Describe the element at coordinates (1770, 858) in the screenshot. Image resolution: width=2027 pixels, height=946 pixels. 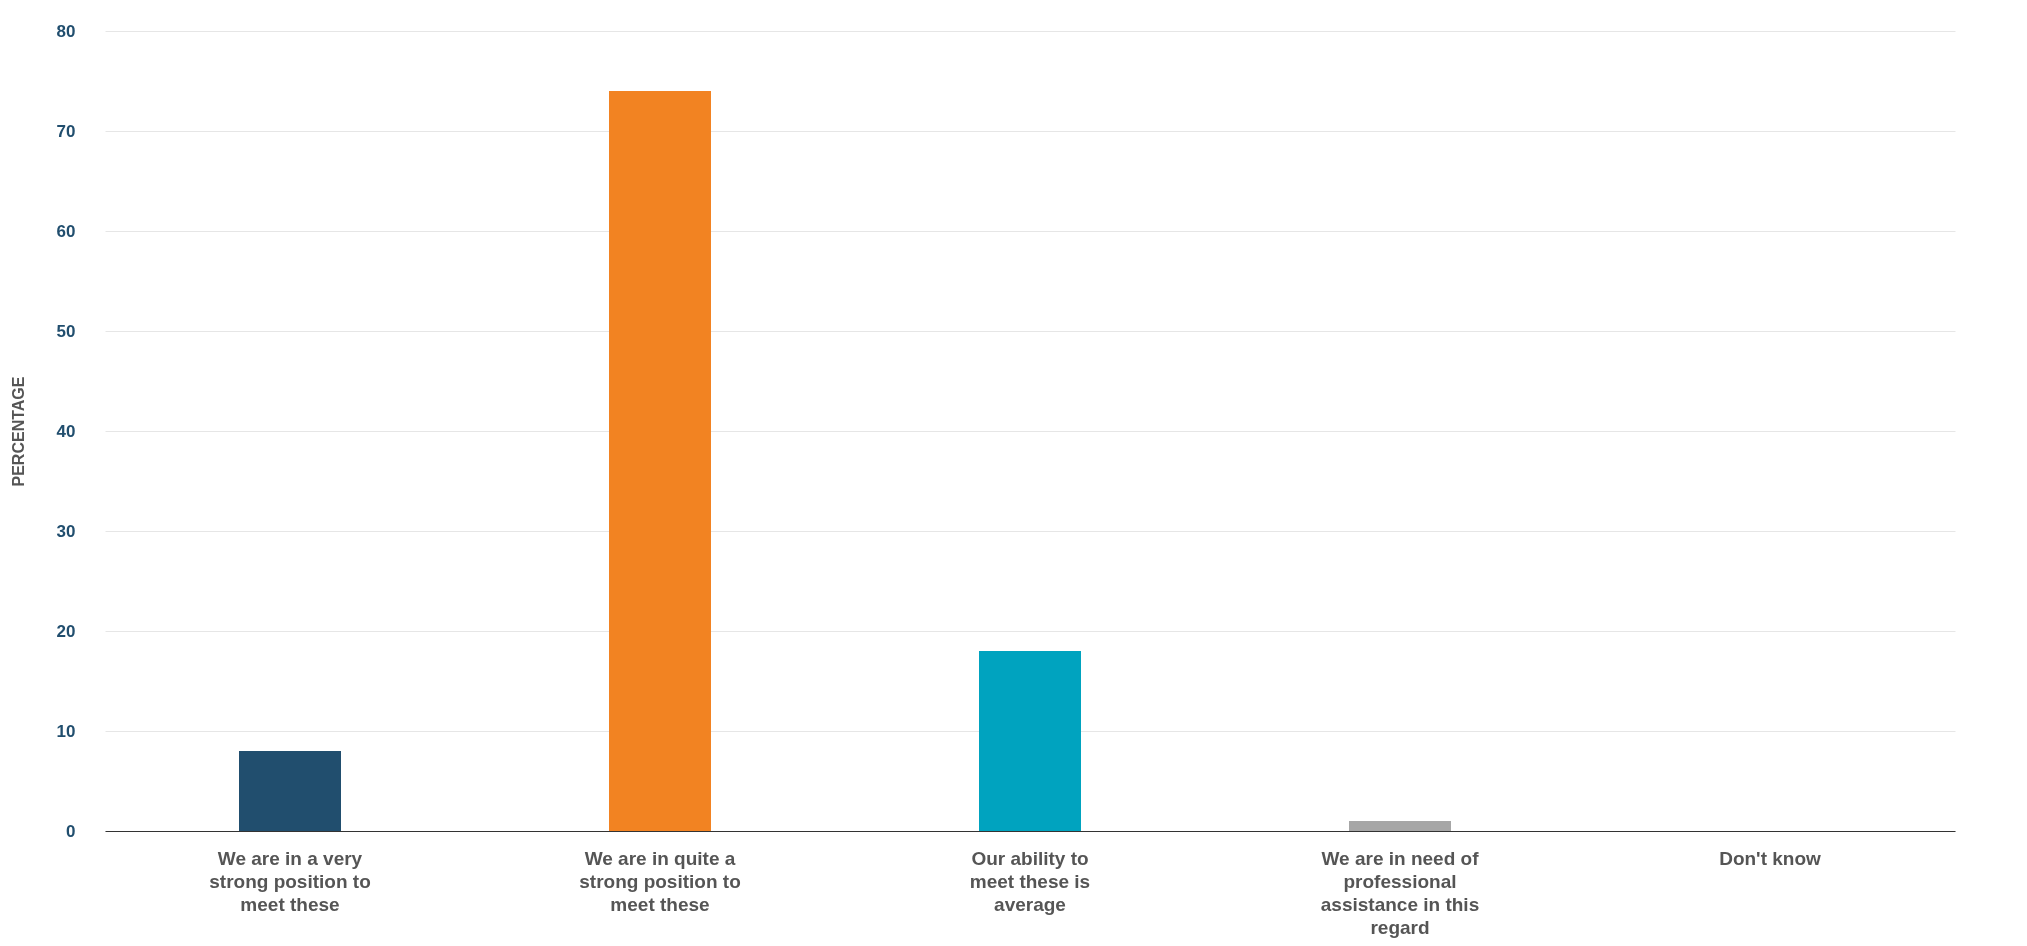
I see `x-tick-label: Don't know` at that location.